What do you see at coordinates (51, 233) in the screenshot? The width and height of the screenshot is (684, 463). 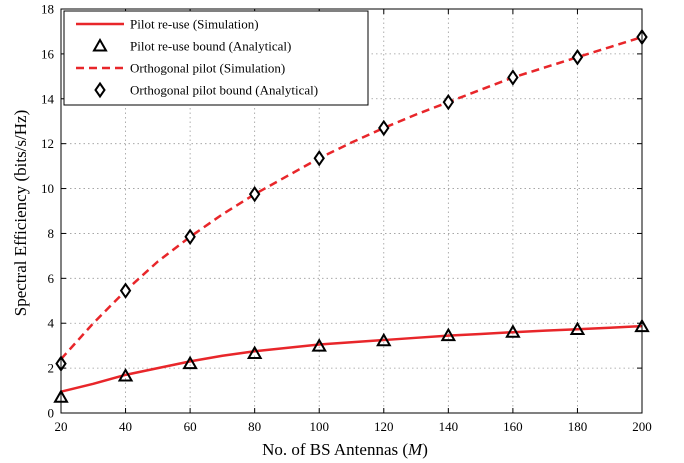 I see `y-tick-label: 8` at bounding box center [51, 233].